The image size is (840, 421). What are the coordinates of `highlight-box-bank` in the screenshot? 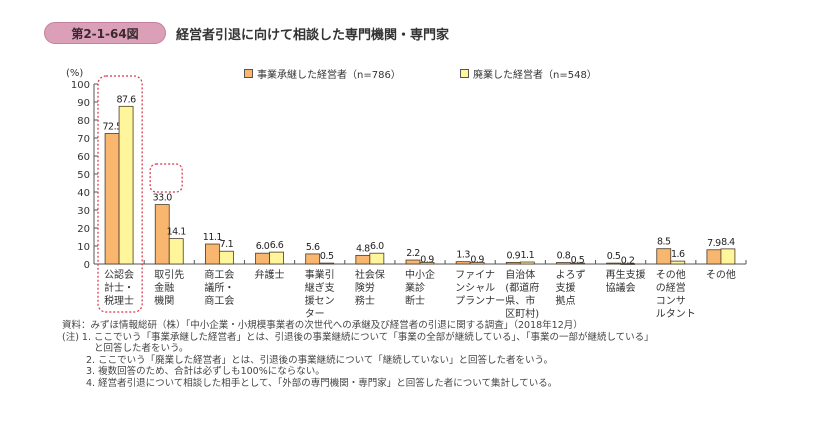 It's located at (166, 178).